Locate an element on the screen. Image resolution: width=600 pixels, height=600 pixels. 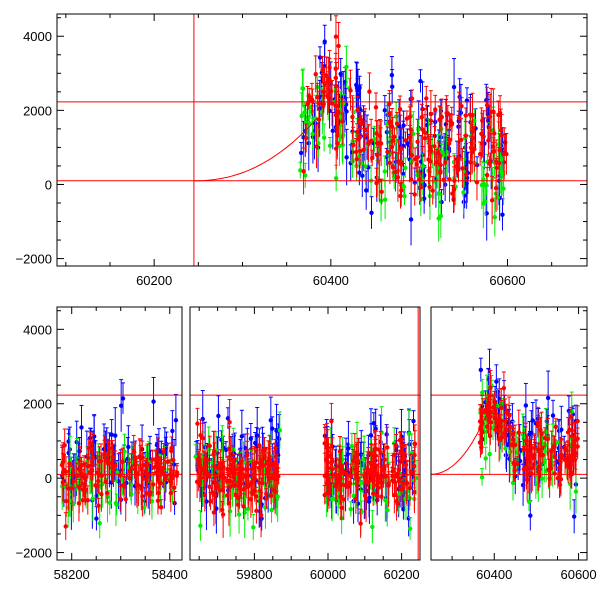
x-tick-label: 58400 is located at coordinates (170, 574).